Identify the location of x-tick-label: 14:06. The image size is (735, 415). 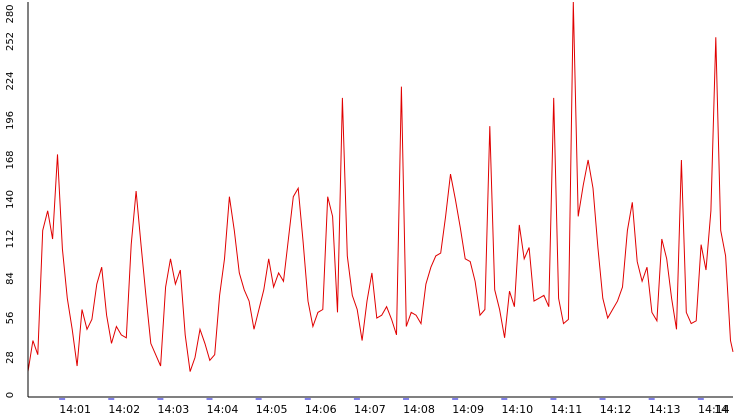
(321, 409).